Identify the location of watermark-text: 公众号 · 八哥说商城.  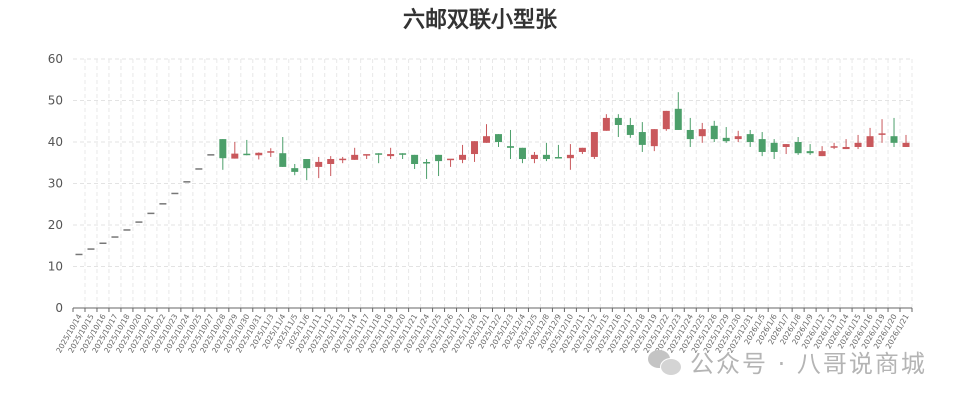
(808, 364).